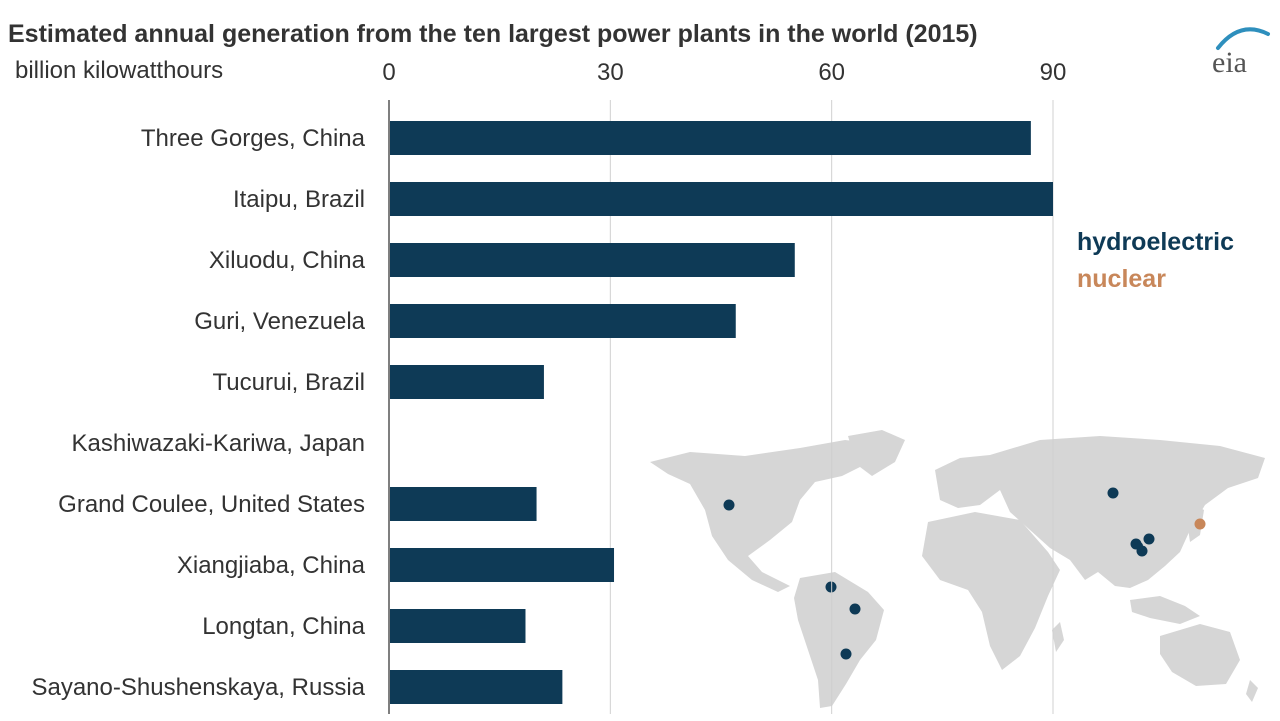  What do you see at coordinates (218, 443) in the screenshot?
I see `category-label: Kashiwazaki-Kariwa, Japan` at bounding box center [218, 443].